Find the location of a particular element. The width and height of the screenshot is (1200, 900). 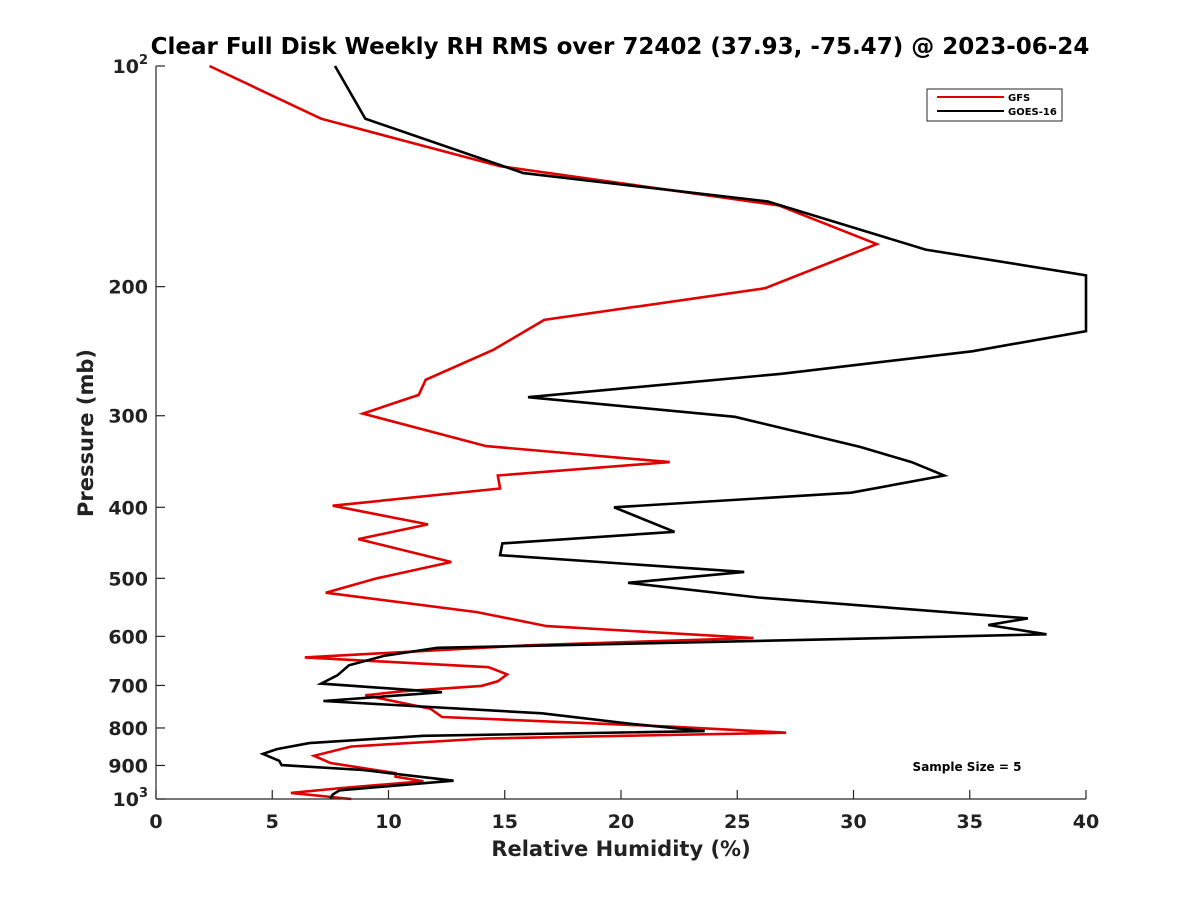

y-axis-label: Pressure (mb) is located at coordinates (86, 433).